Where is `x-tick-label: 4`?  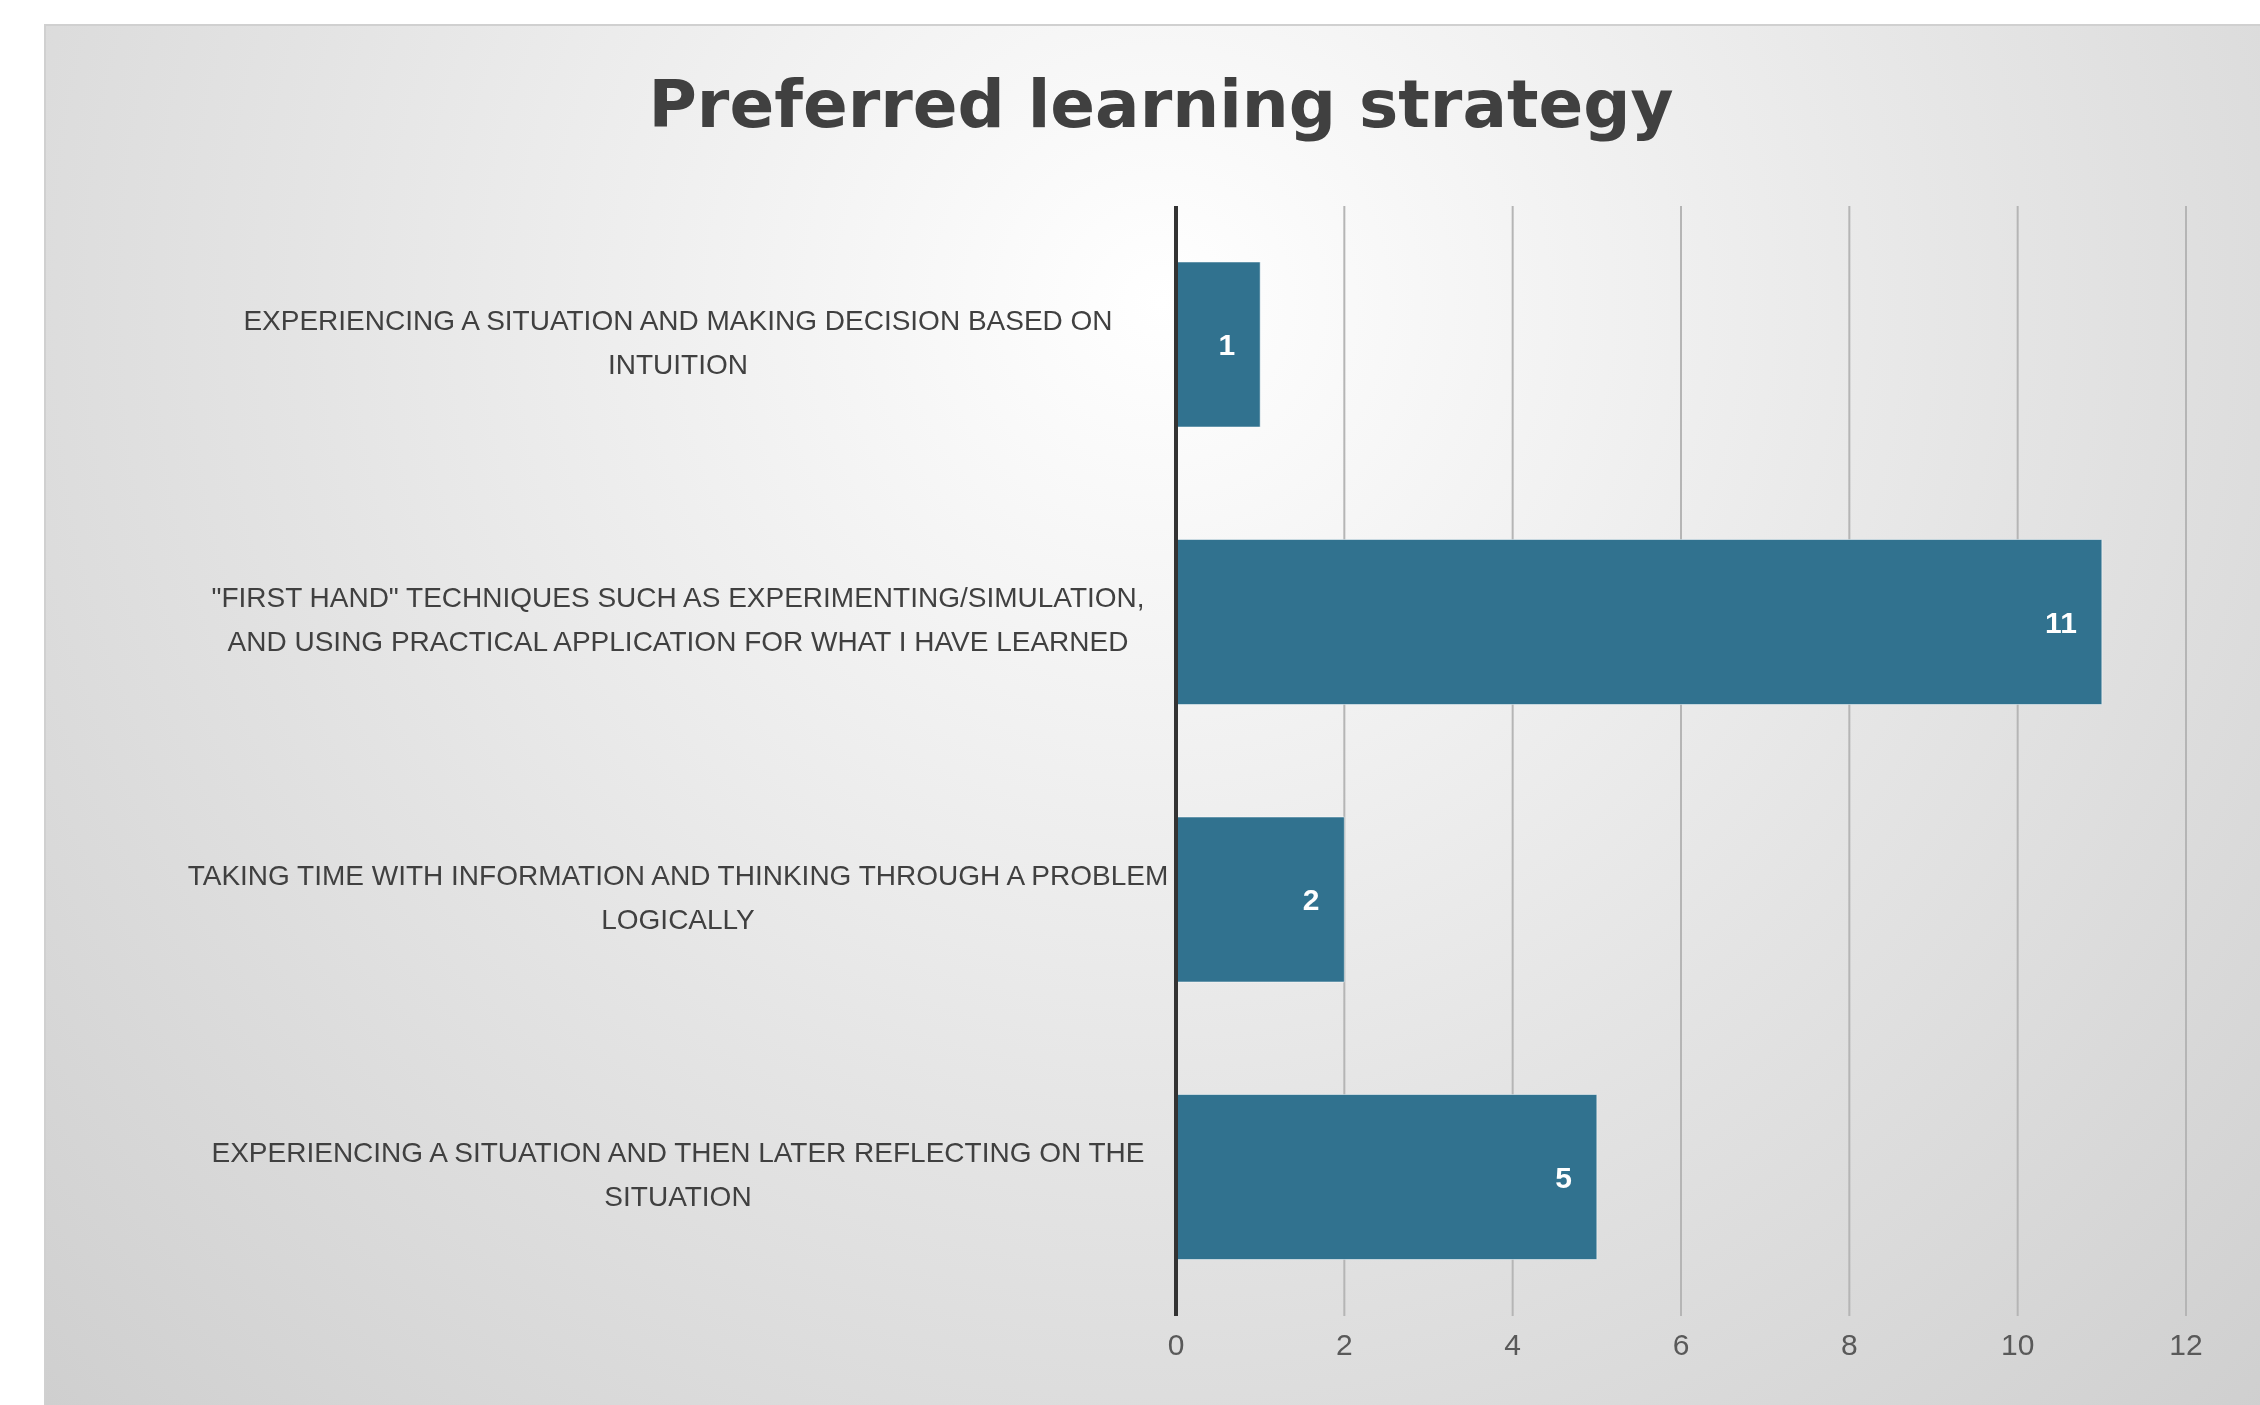 x-tick-label: 4 is located at coordinates (1513, 1345).